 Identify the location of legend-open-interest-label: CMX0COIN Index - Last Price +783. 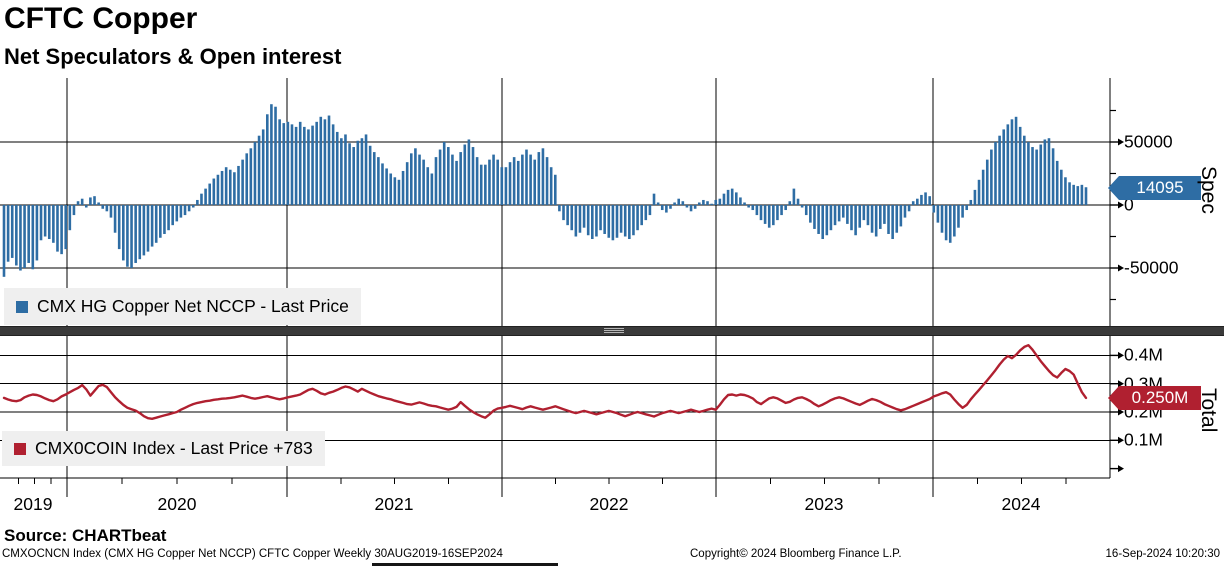
(174, 448).